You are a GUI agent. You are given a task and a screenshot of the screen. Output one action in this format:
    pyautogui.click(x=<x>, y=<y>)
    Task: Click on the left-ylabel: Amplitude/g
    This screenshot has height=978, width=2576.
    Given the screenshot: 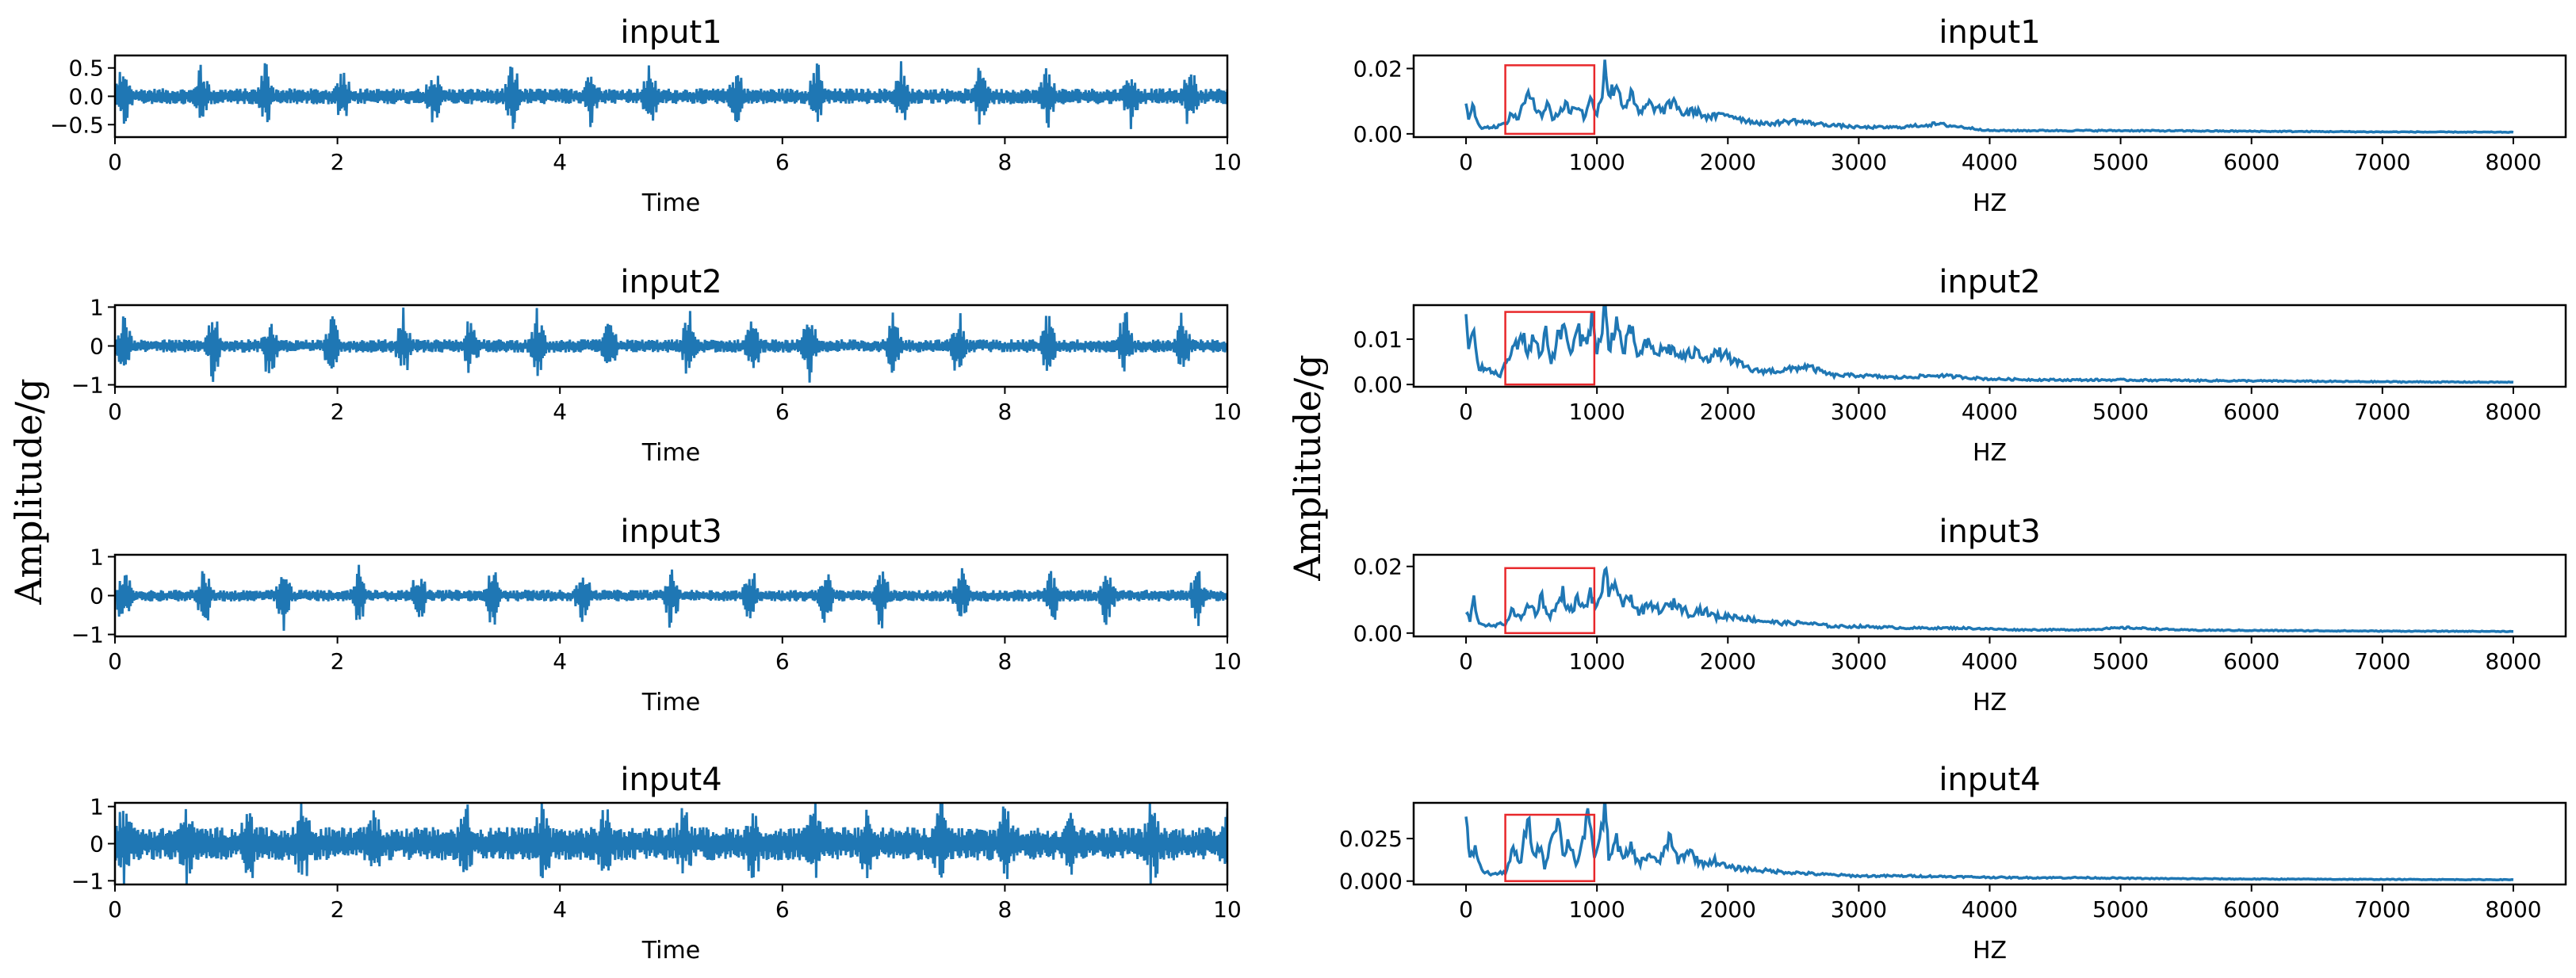 What is the action you would take?
    pyautogui.click(x=28, y=491)
    